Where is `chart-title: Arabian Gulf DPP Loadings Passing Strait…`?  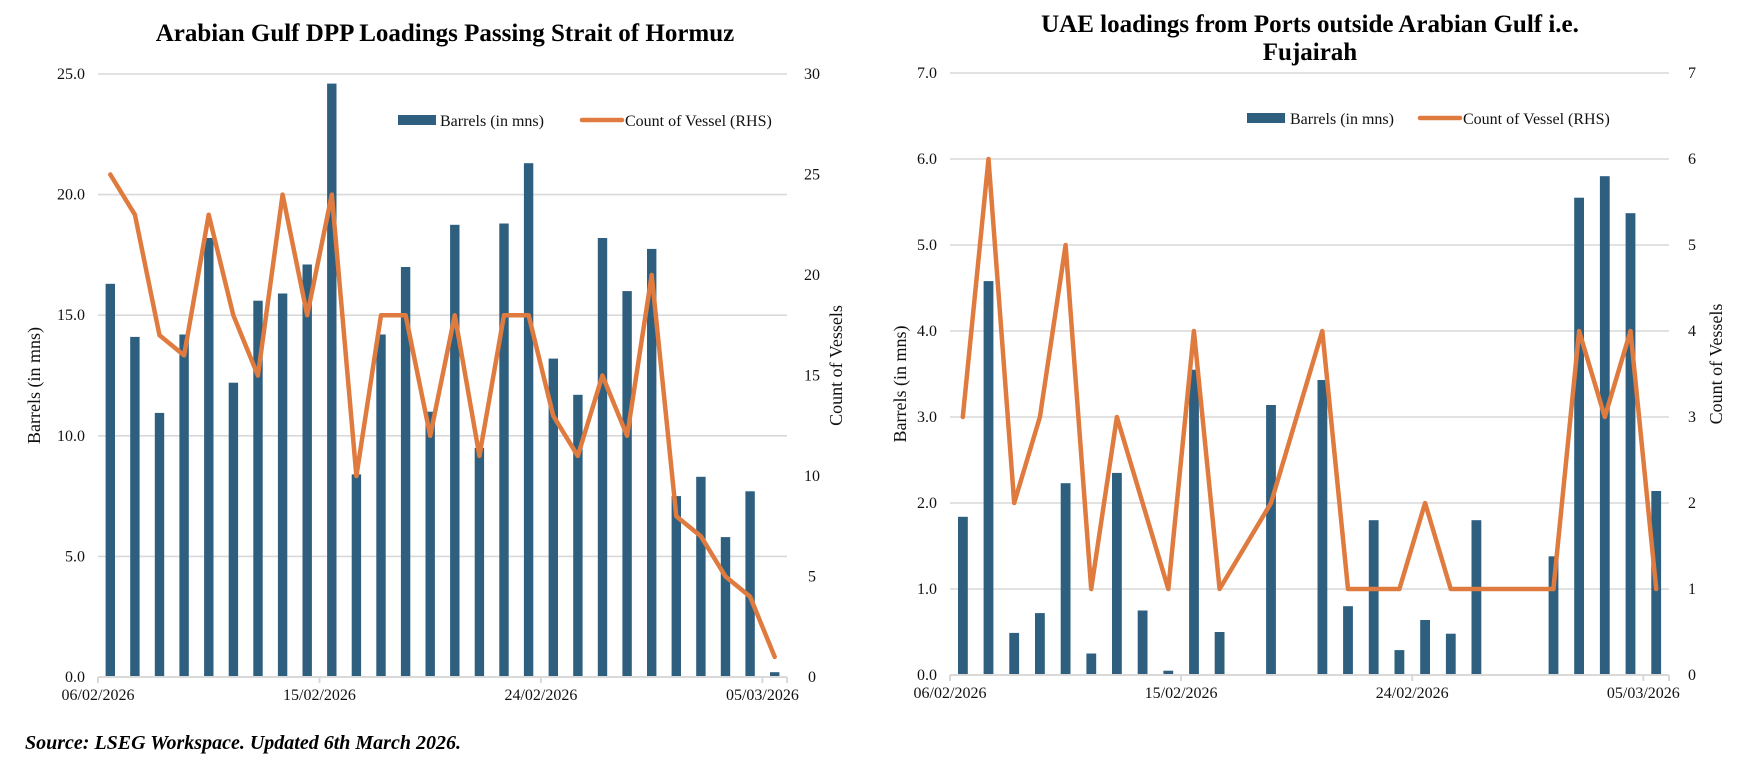 chart-title: Arabian Gulf DPP Loadings Passing Strait… is located at coordinates (445, 33).